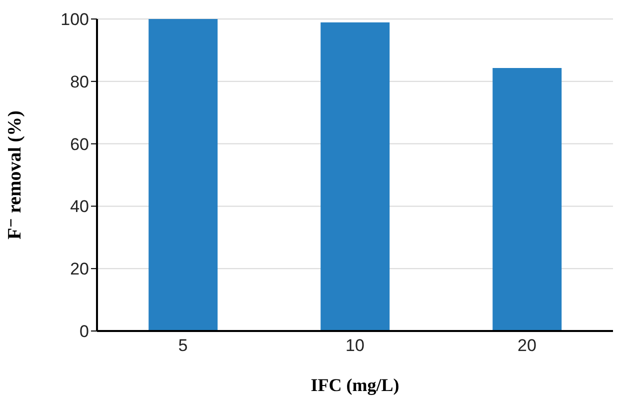 The height and width of the screenshot is (403, 621). I want to click on x-tick-label: 20, so click(527, 346).